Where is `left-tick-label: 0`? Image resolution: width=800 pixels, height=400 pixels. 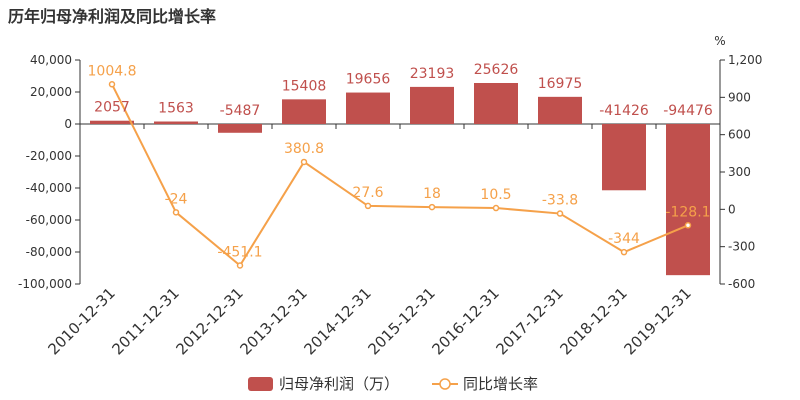
left-tick-label: 0 is located at coordinates (68, 124).